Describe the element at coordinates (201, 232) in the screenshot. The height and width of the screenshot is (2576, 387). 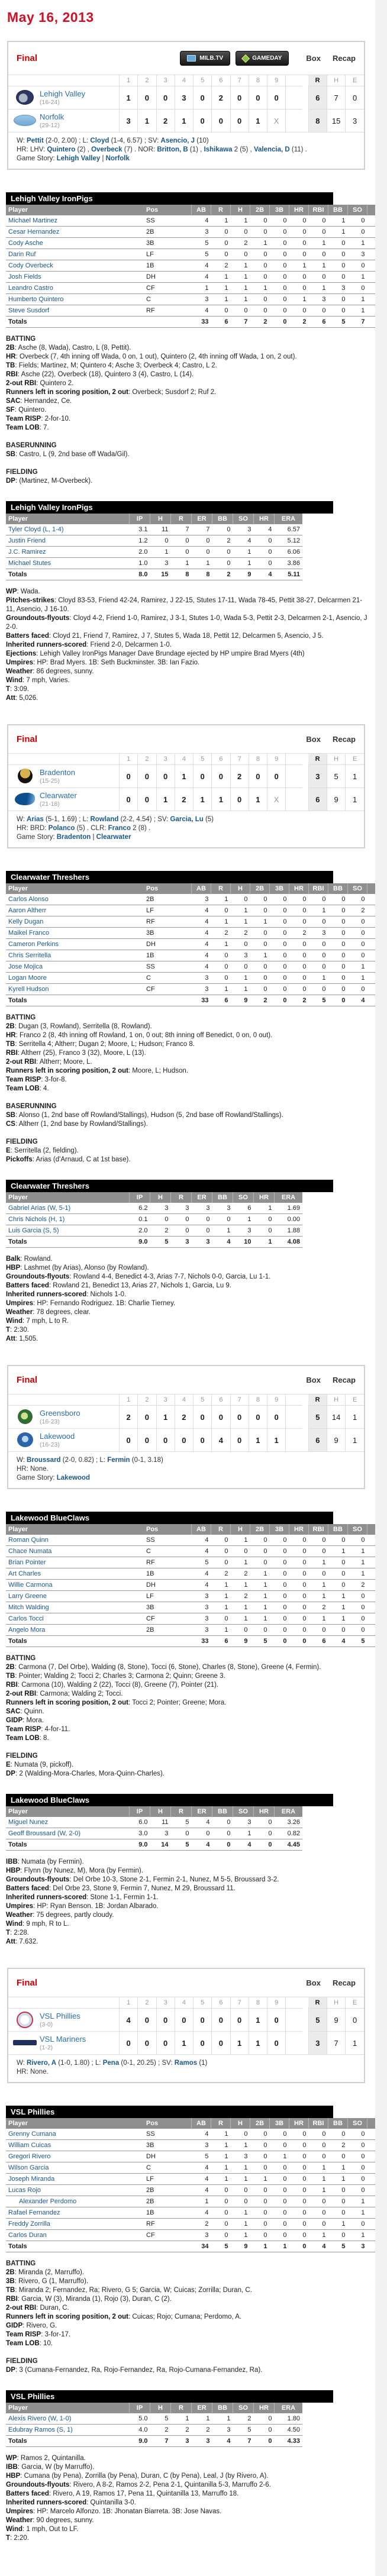
I see `stat-cell: 3` at that location.